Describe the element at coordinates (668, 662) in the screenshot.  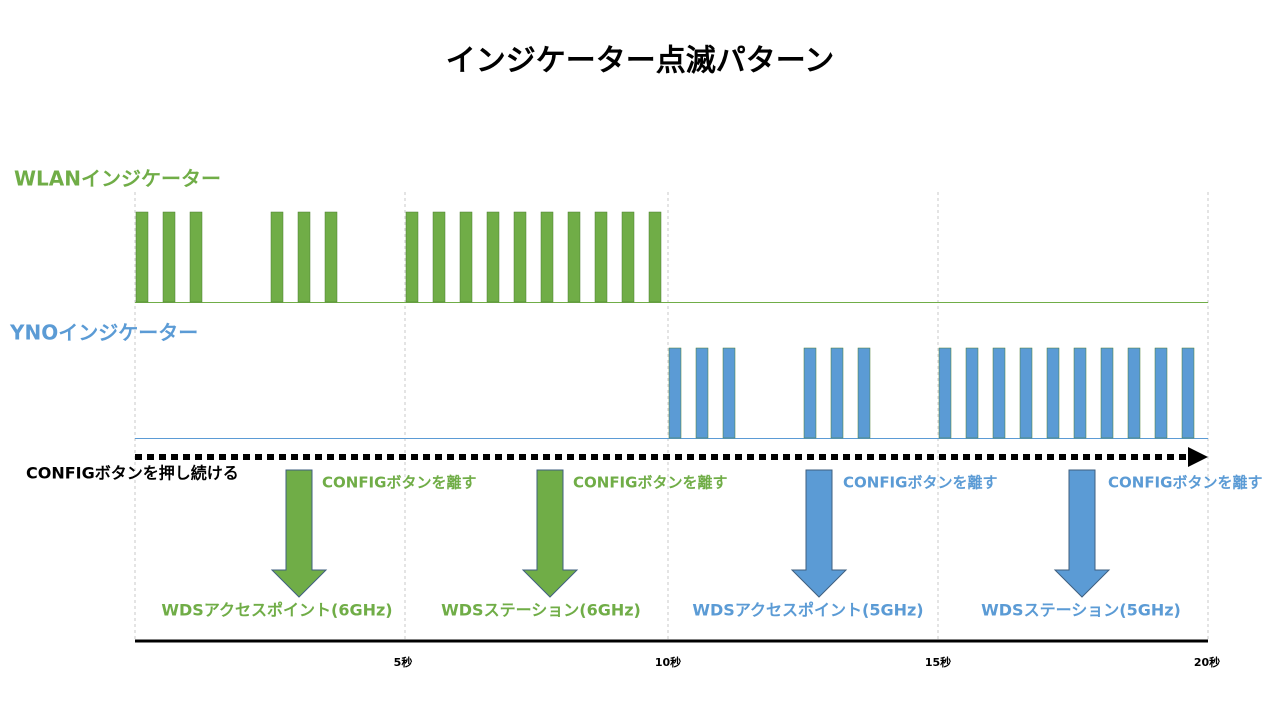
I see `time-tick-label: 10秒` at that location.